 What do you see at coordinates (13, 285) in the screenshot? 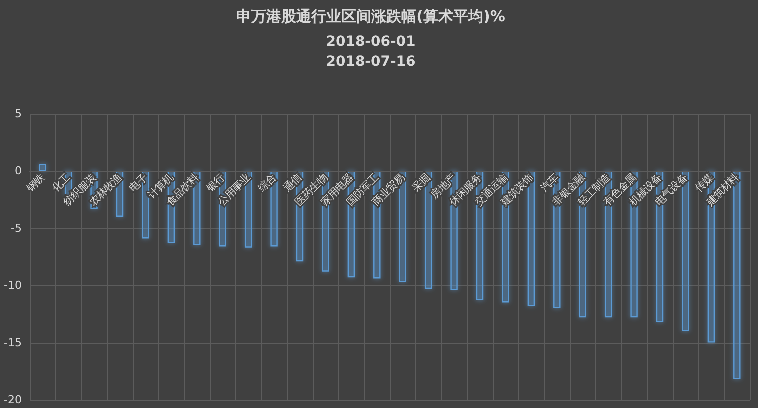
I see `y-tick-label: -10` at bounding box center [13, 285].